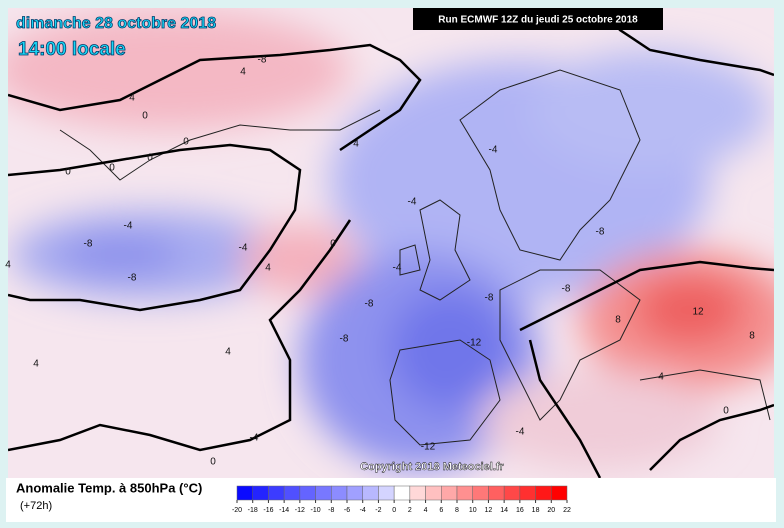  Describe the element at coordinates (520, 510) in the screenshot. I see `colorbar-tick-label: 16` at that location.